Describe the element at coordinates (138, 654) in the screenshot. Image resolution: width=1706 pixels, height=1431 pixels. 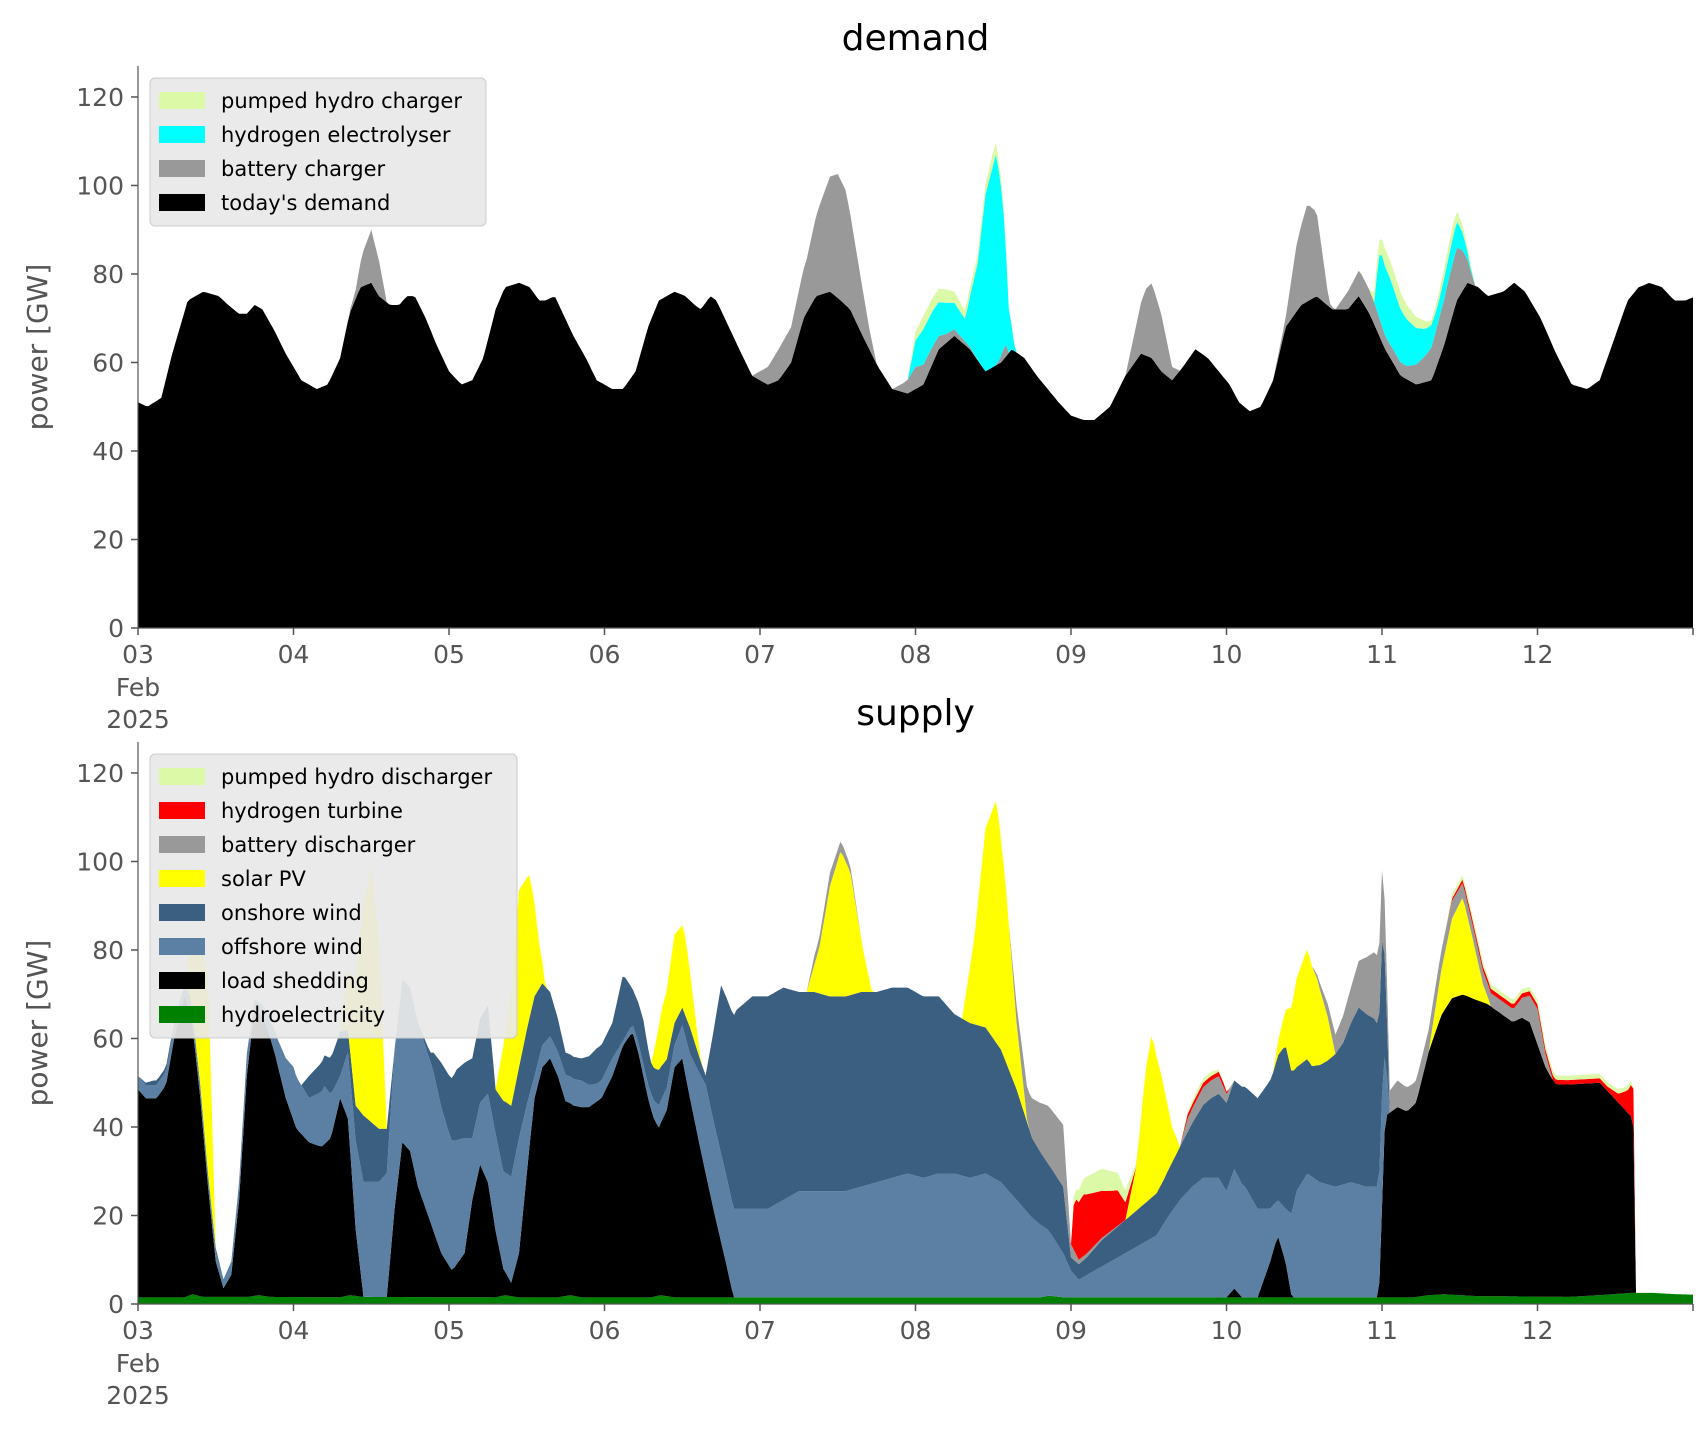
I see `demand-xtick-label: 03` at that location.